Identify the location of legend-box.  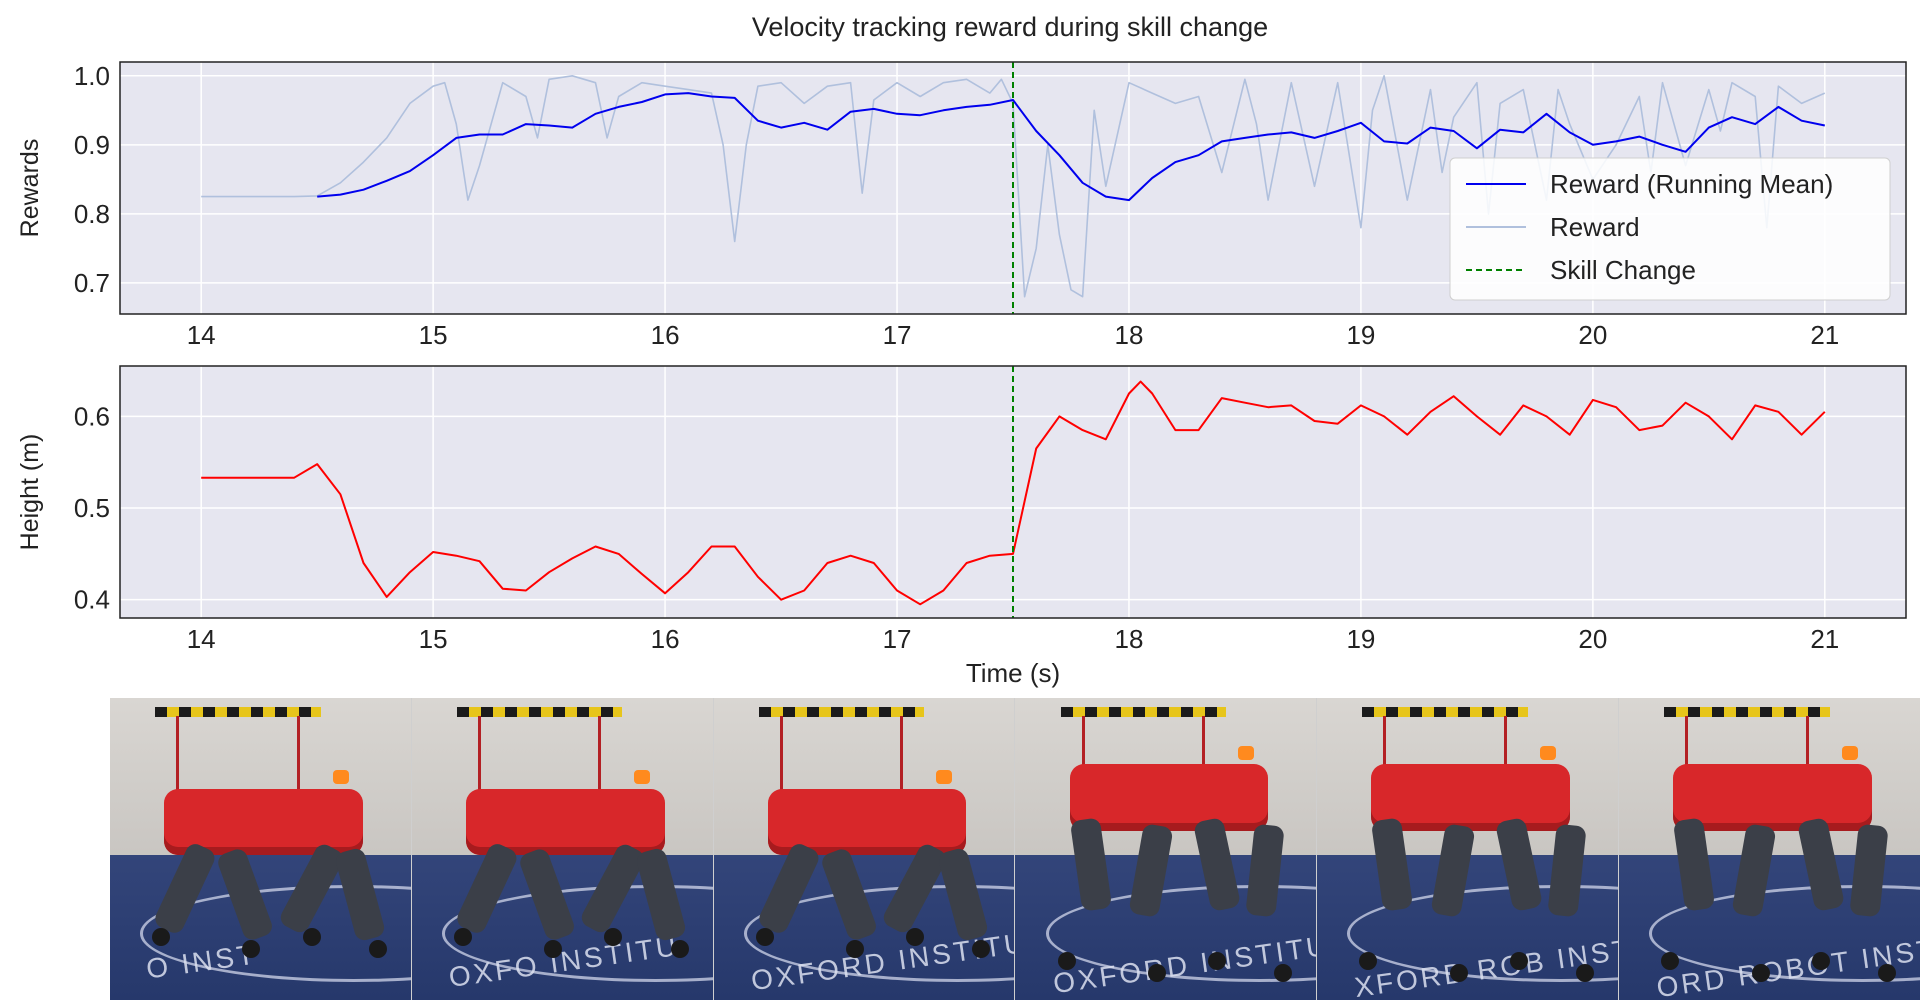
(1670, 229).